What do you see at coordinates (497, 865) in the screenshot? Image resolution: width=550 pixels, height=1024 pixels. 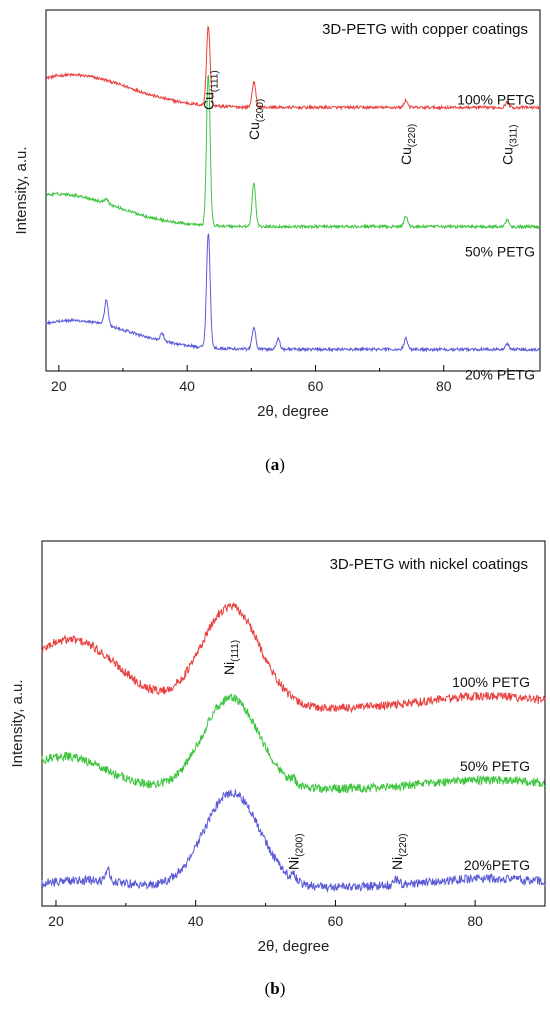 I see `svg-b-series-label-2: 20%PETG` at bounding box center [497, 865].